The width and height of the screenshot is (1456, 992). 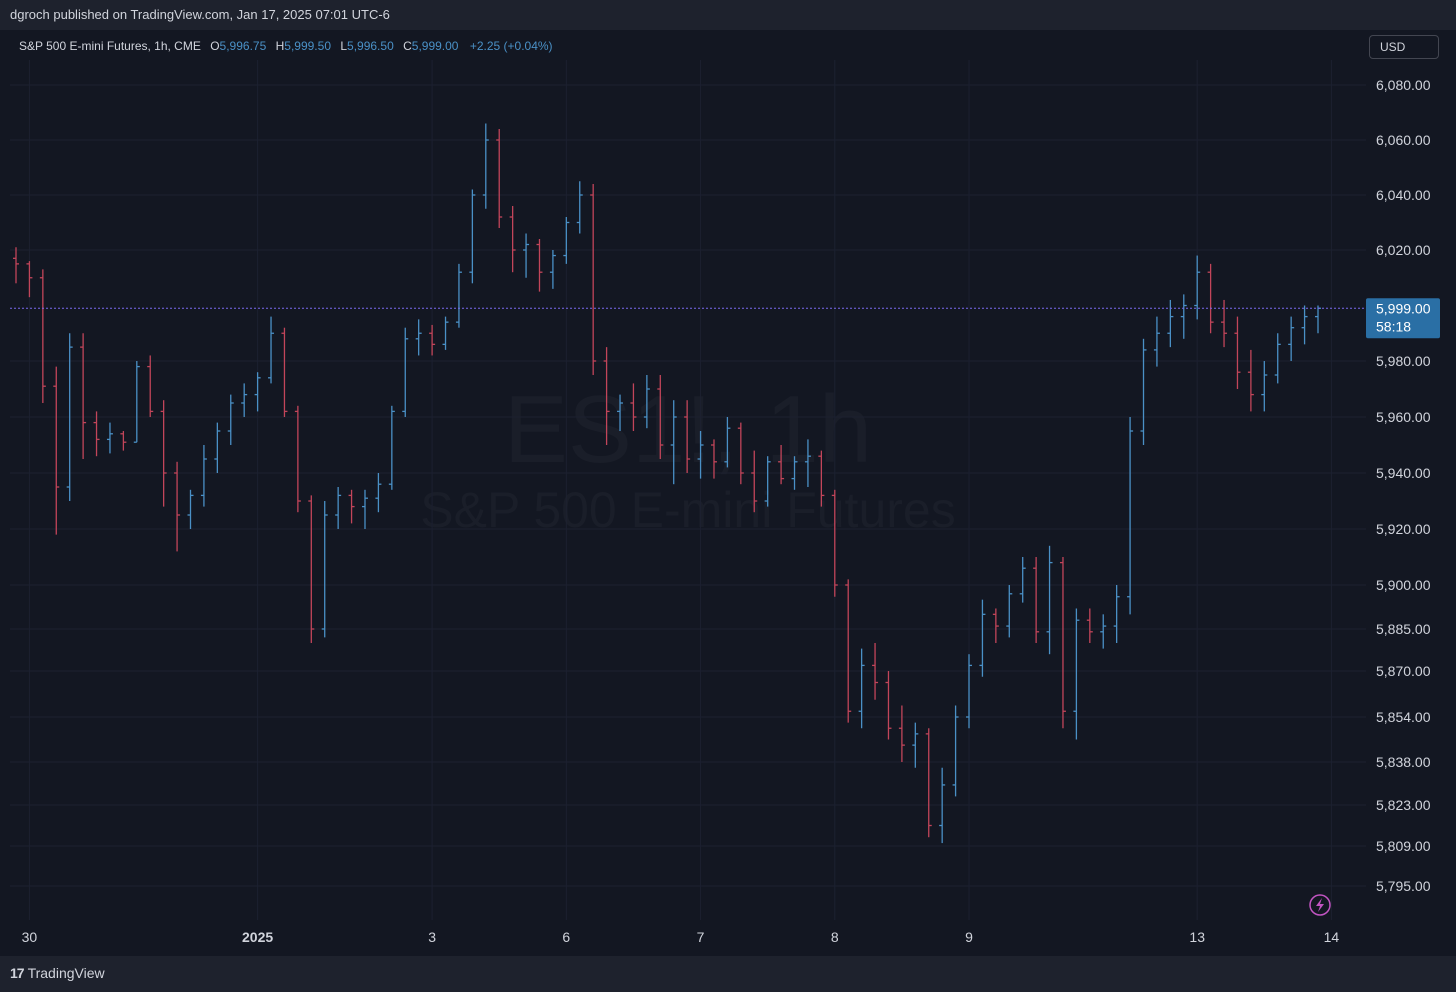 I want to click on price-tick-label: 5,823.00, so click(x=1403, y=805).